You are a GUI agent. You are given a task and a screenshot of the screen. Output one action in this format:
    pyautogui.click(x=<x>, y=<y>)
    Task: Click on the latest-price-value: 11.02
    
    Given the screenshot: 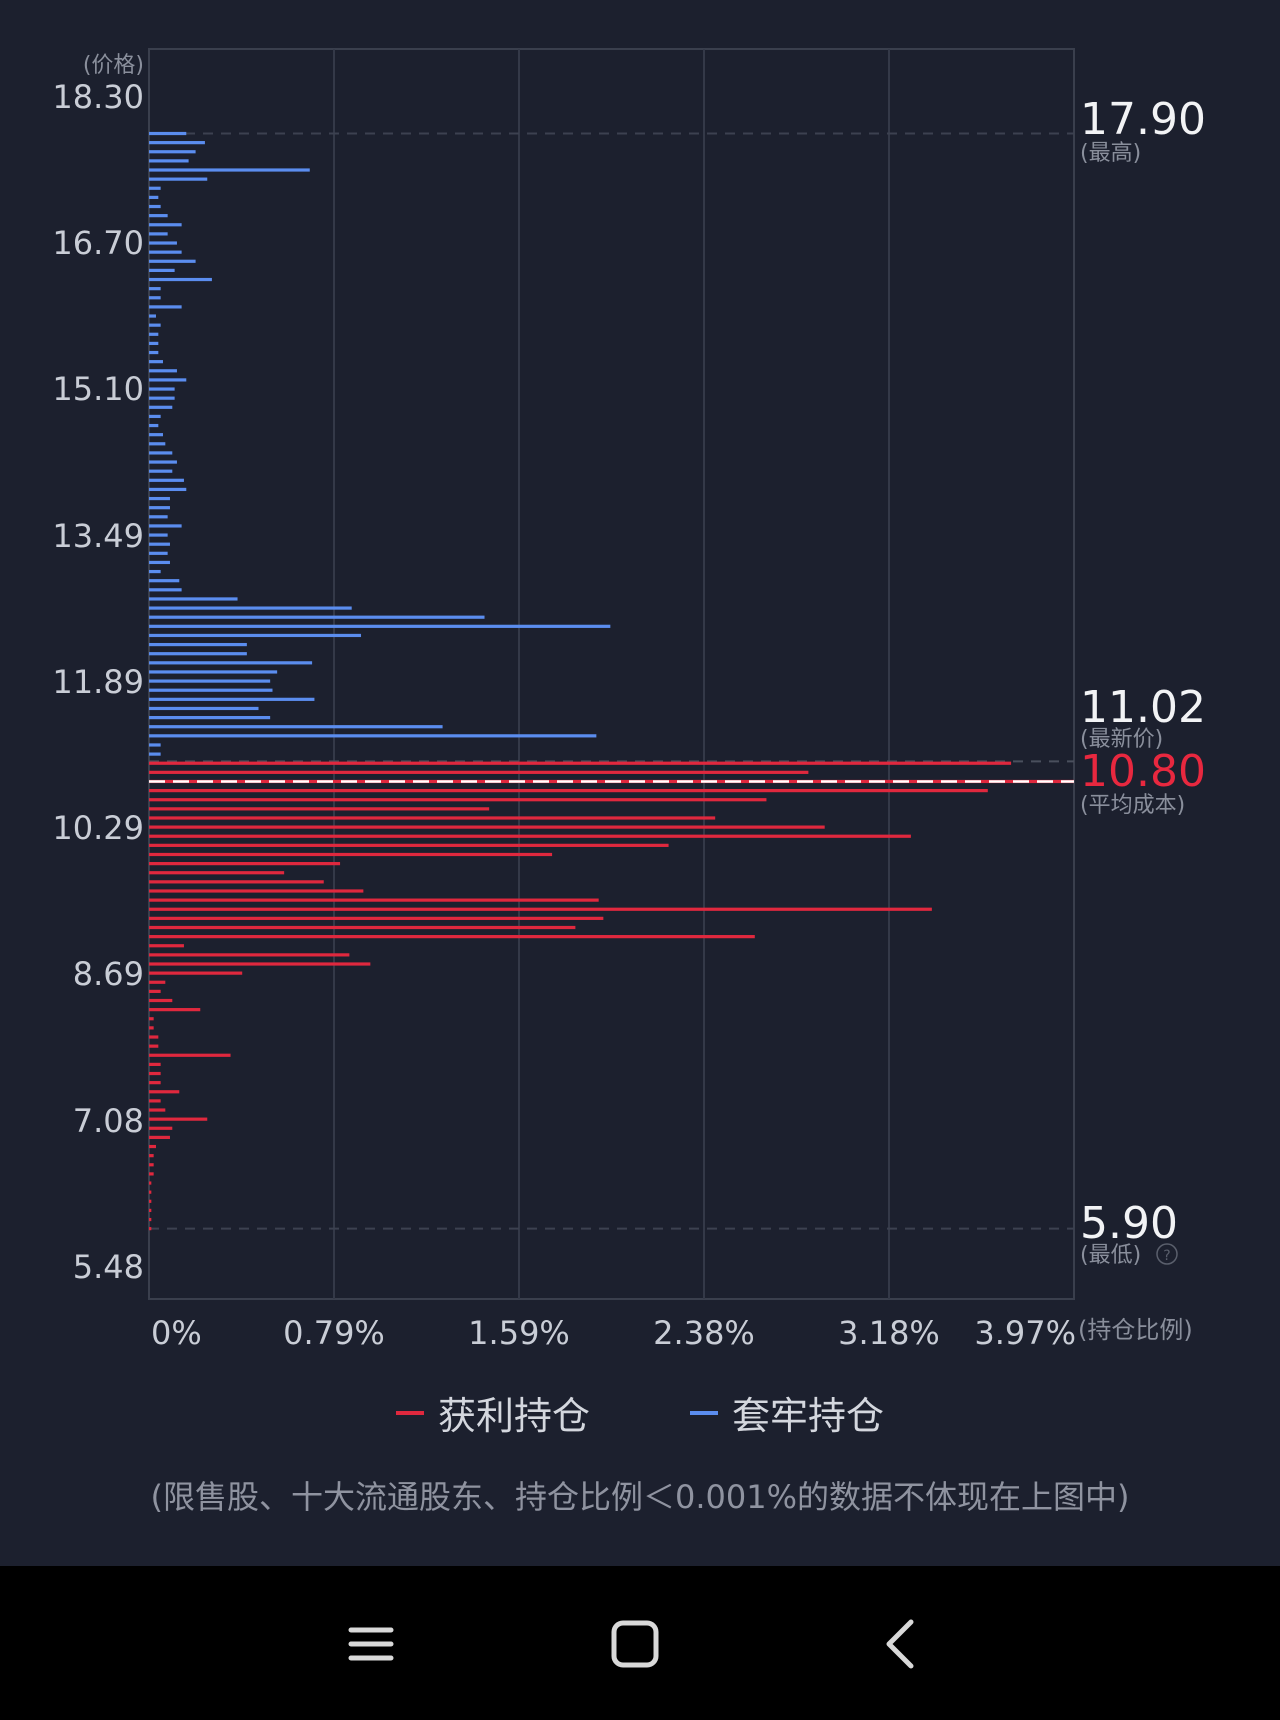 What is the action you would take?
    pyautogui.click(x=1143, y=707)
    